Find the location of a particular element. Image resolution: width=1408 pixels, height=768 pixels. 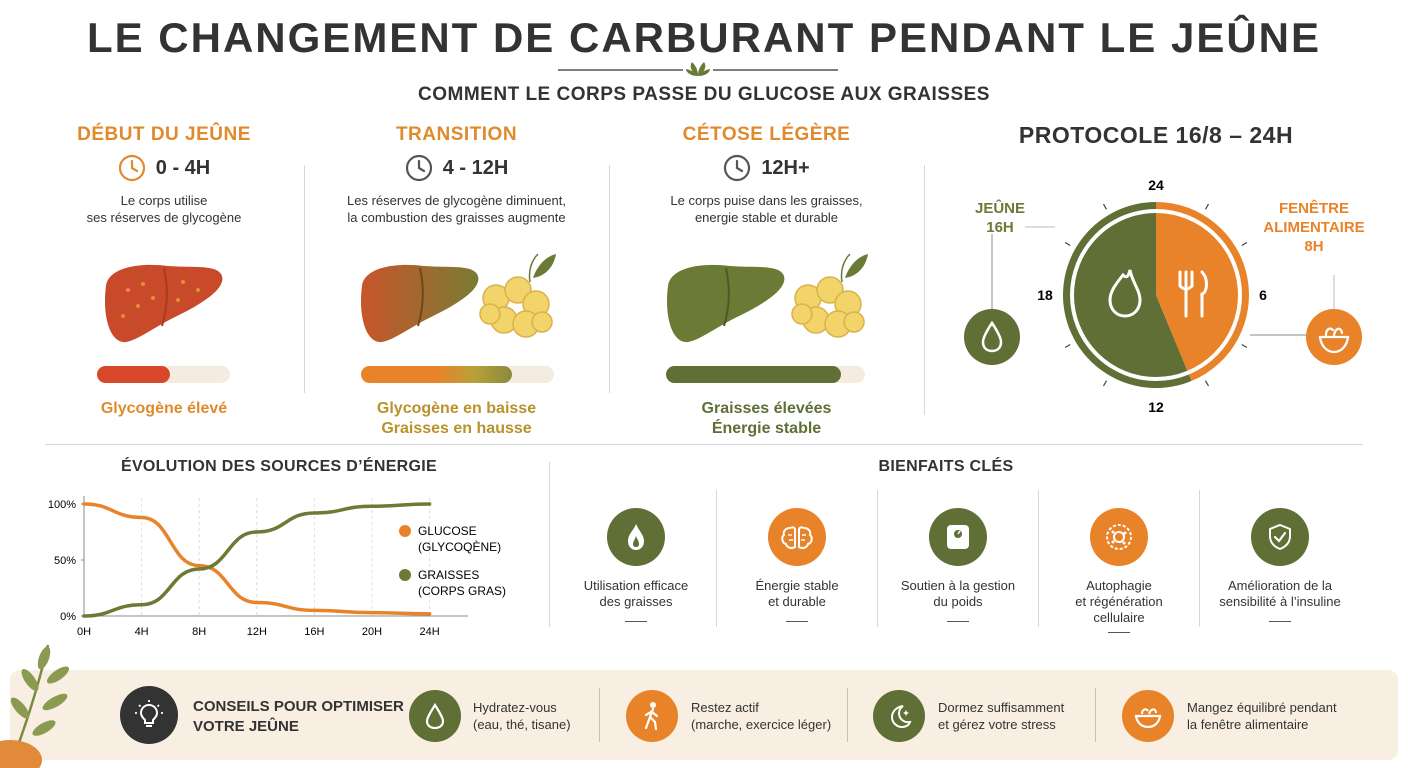

y-tick-label: 100% is located at coordinates (62, 505).